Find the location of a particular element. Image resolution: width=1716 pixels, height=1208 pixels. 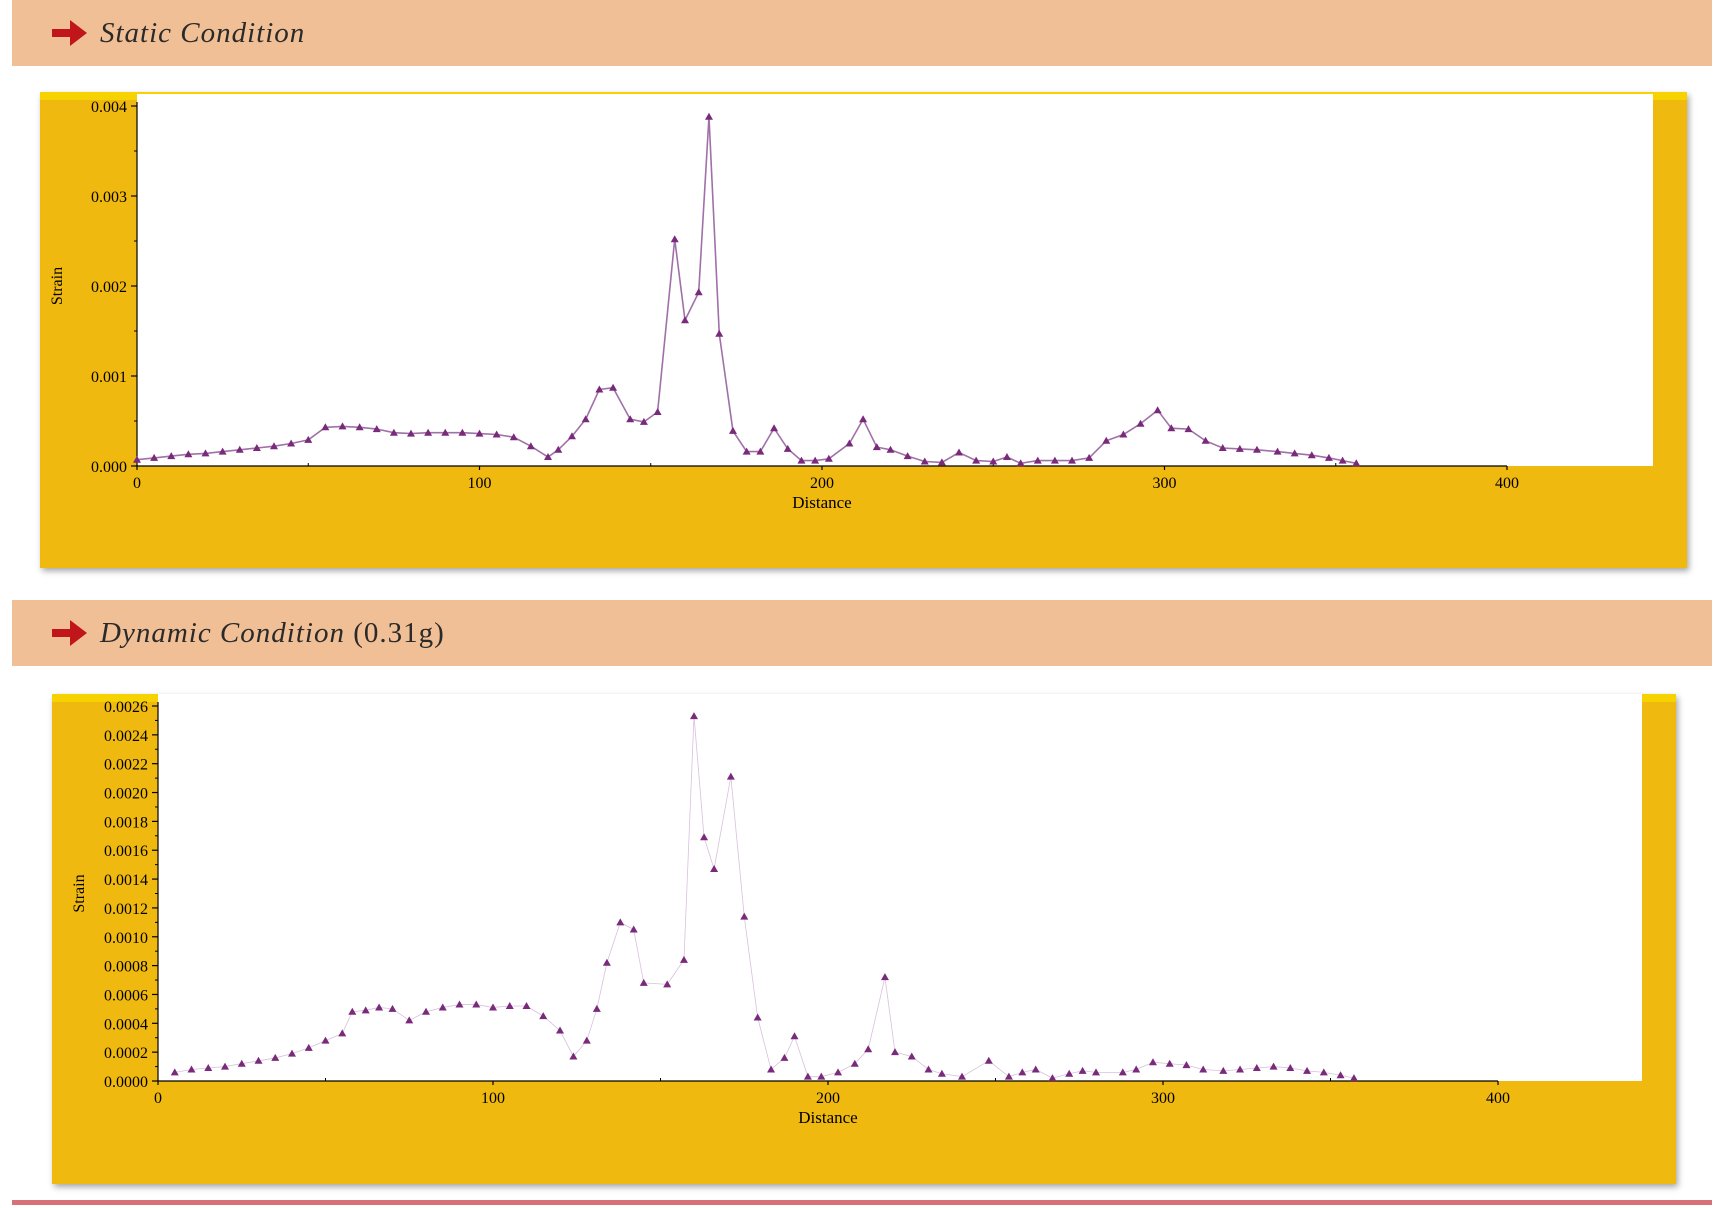

y-axis-label: Strain is located at coordinates (79, 893).